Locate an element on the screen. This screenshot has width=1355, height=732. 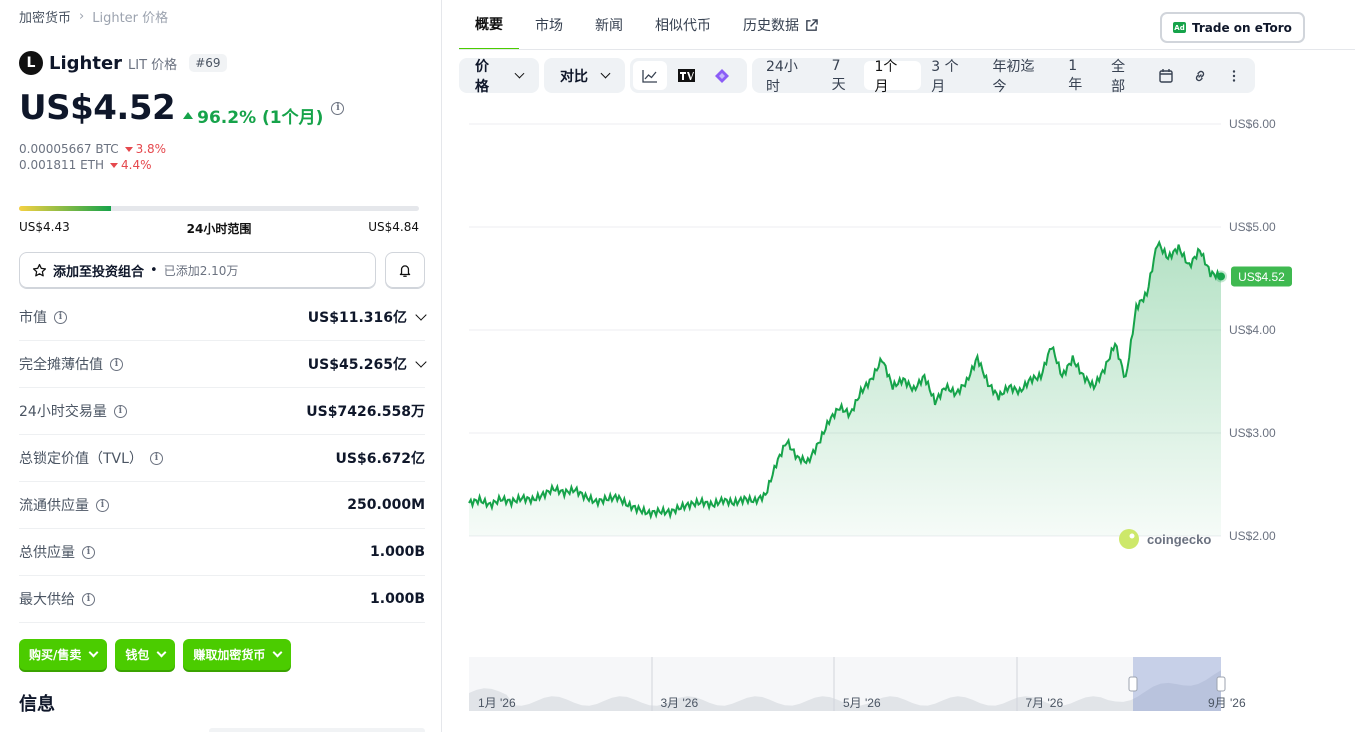
stat-row: 最大供给 i 1.000B is located at coordinates (222, 599).